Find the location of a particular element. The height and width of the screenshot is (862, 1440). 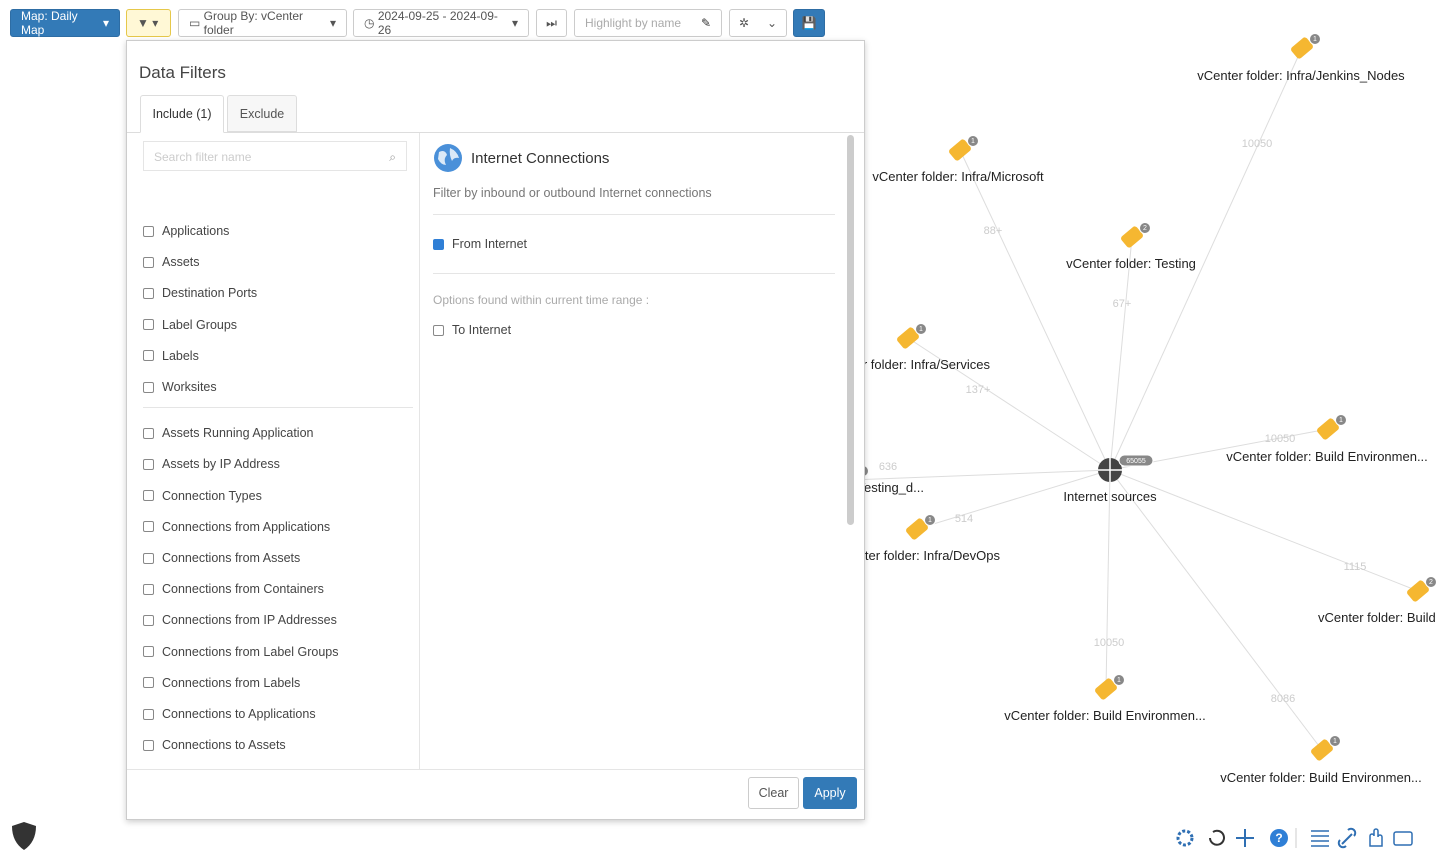

edge-label: 636 is located at coordinates (888, 467).